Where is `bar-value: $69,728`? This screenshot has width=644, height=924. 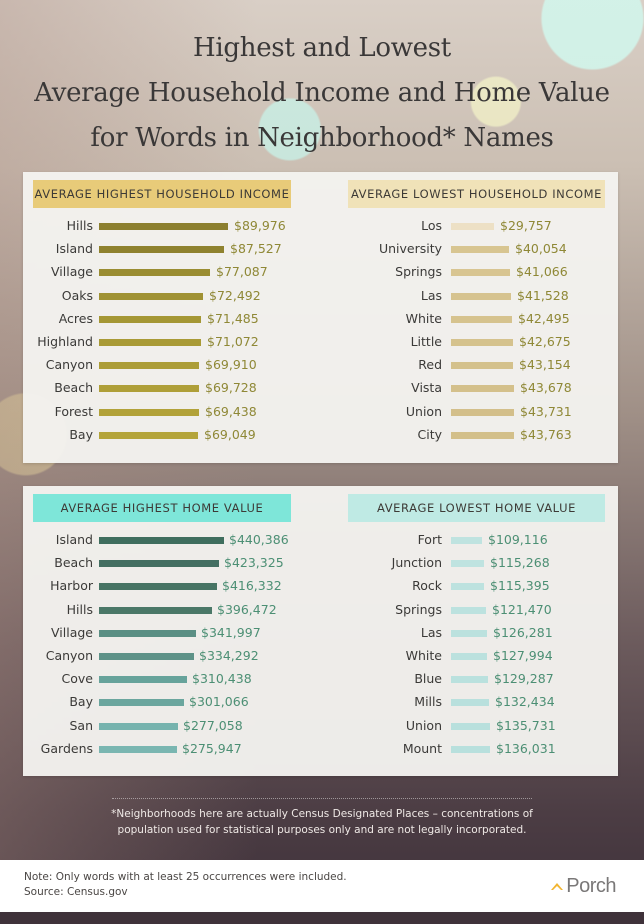
bar-value: $69,728 is located at coordinates (231, 388).